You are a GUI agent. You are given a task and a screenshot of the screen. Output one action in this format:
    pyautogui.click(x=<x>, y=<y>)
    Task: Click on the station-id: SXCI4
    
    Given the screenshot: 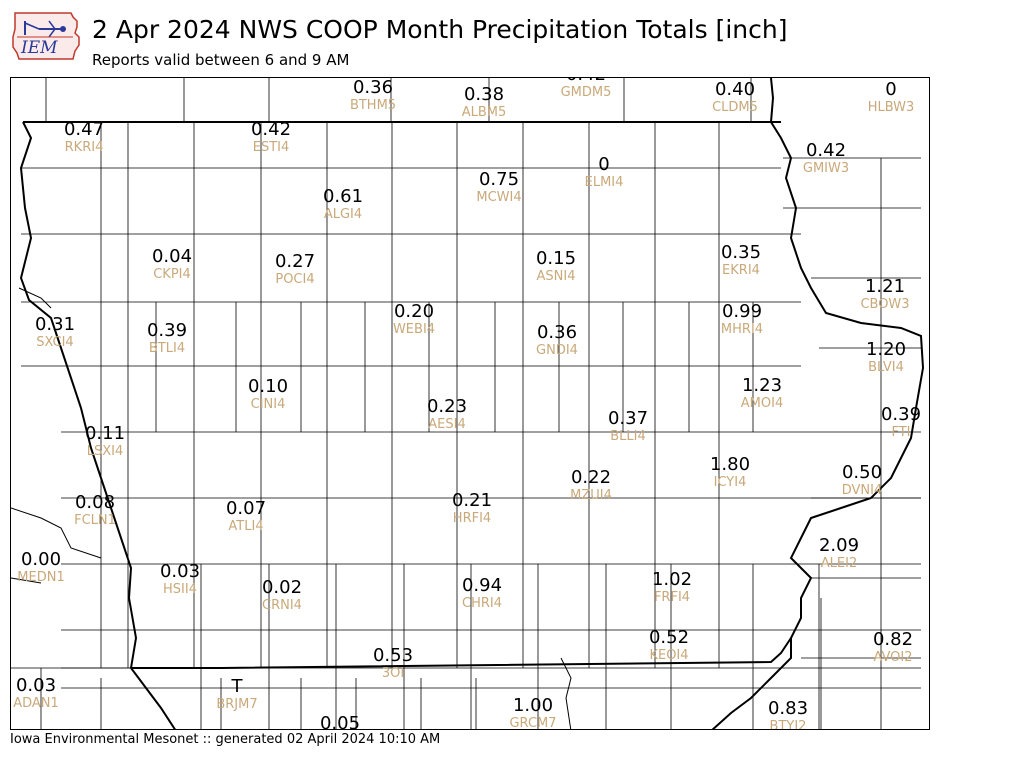 What is the action you would take?
    pyautogui.click(x=54, y=342)
    